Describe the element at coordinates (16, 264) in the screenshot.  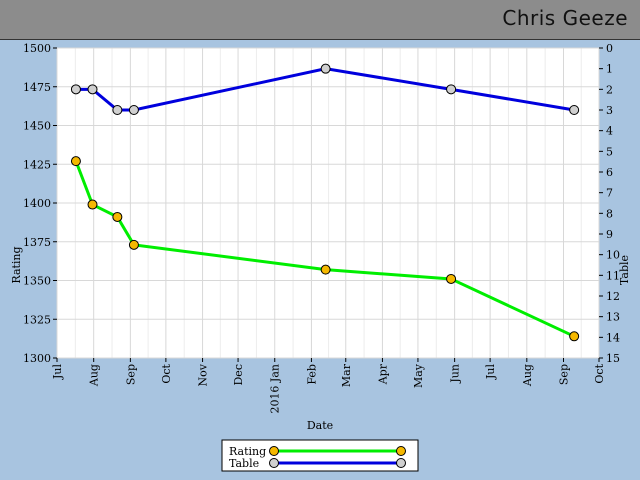
I see `y-axis-label-left: Rating` at that location.